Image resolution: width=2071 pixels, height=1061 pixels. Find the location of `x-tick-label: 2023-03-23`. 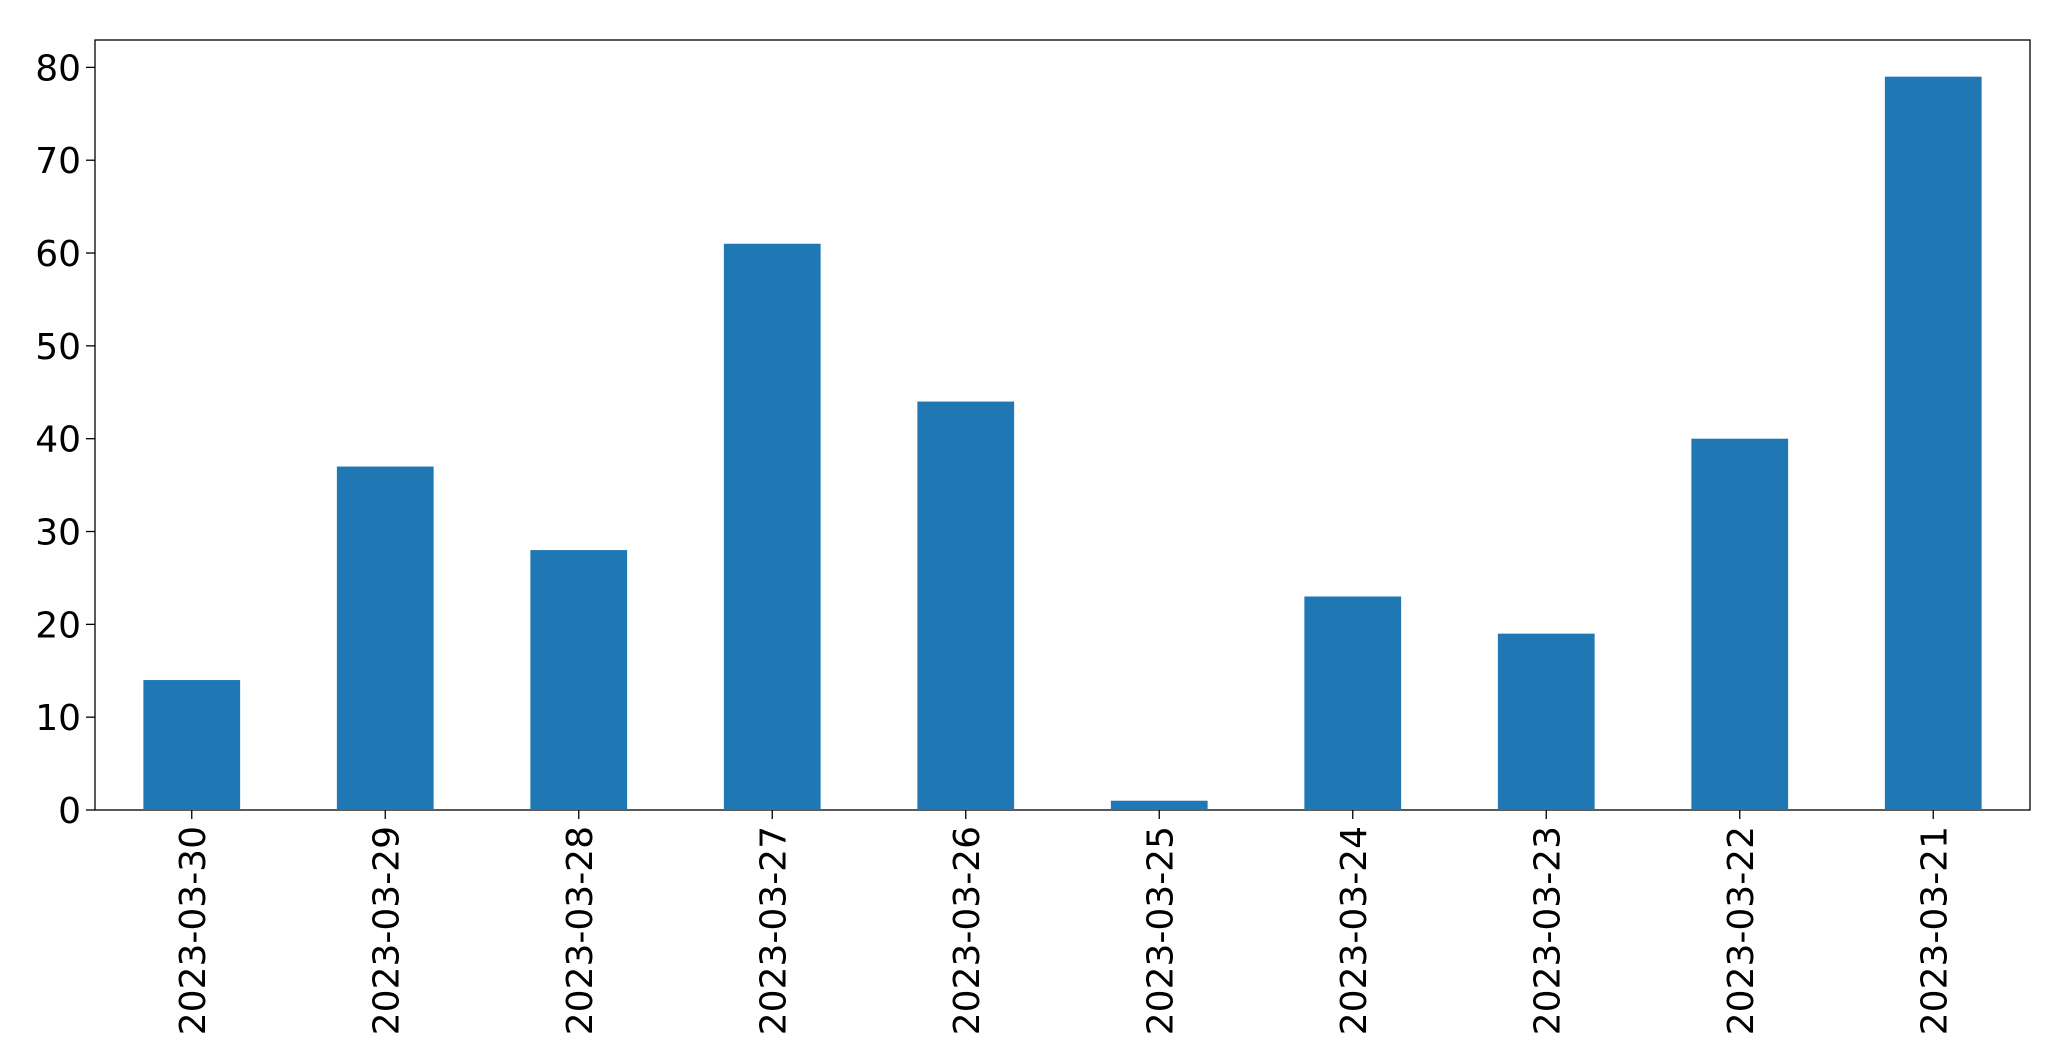

x-tick-label: 2023-03-23 is located at coordinates (1547, 930).